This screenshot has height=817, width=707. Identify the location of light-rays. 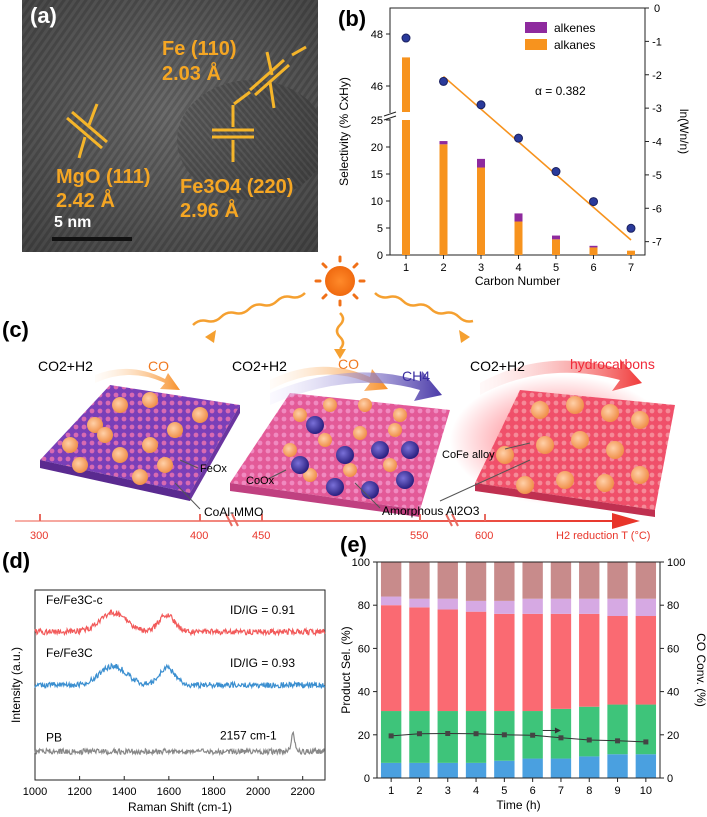
(333, 325).